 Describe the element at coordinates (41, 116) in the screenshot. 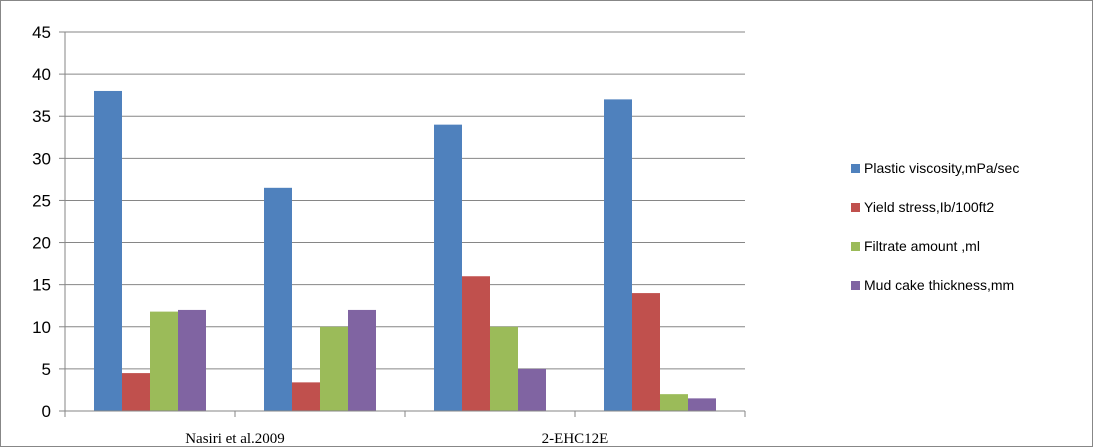

I see `y-tick-label: 35` at that location.